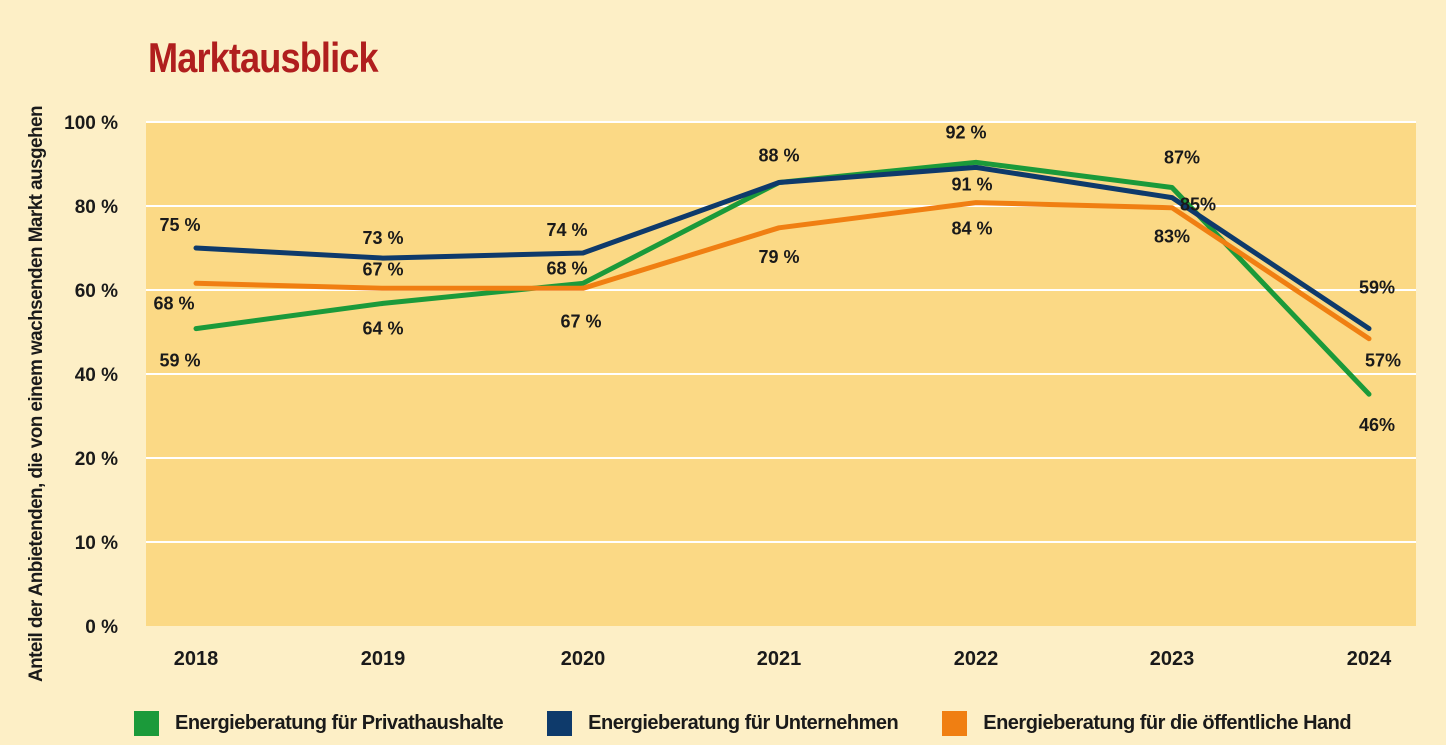 This screenshot has width=1446, height=745. Describe the element at coordinates (1377, 288) in the screenshot. I see `data-label: 59%` at that location.